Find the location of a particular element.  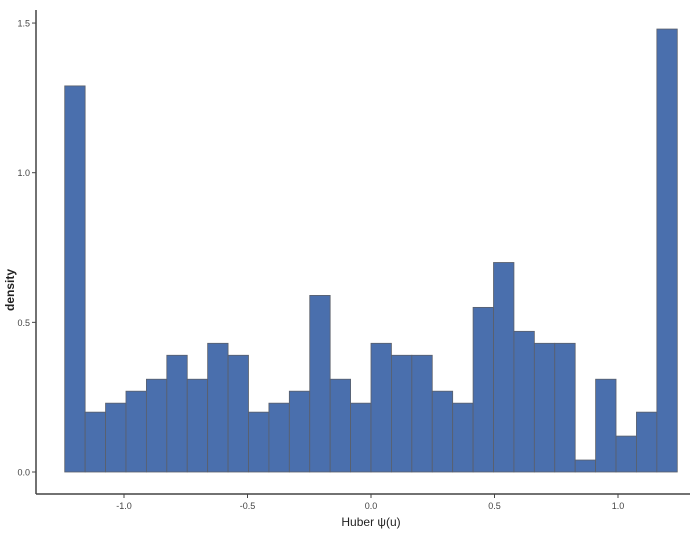

y-tick-label: 0.5 is located at coordinates (23, 323).